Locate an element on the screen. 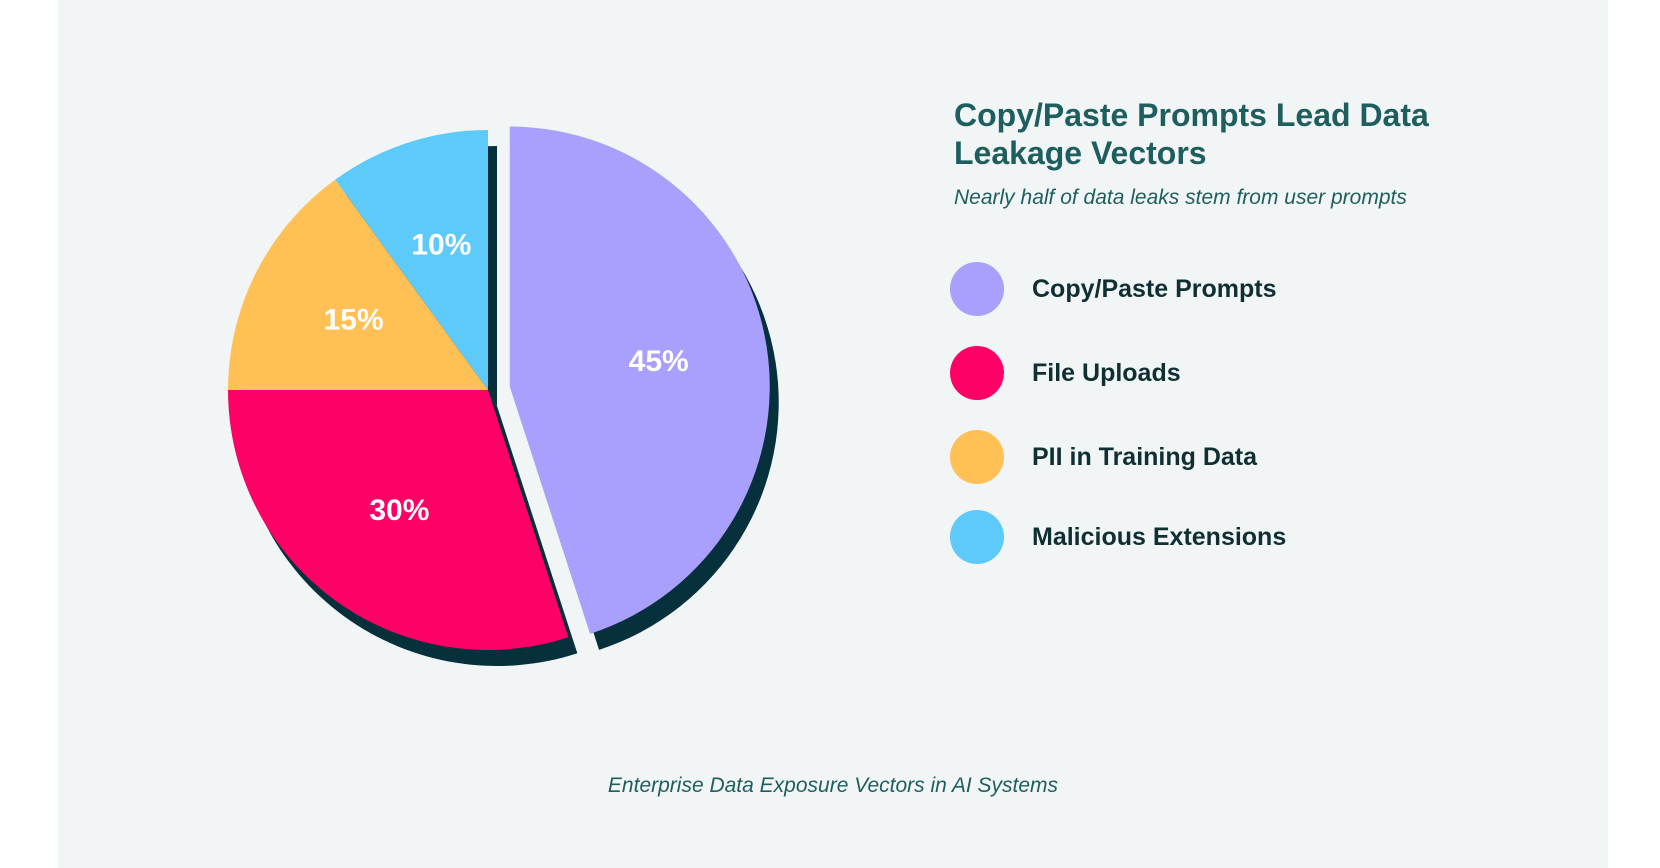  slice-label-pii-in-training-data: 15% is located at coordinates (354, 319).